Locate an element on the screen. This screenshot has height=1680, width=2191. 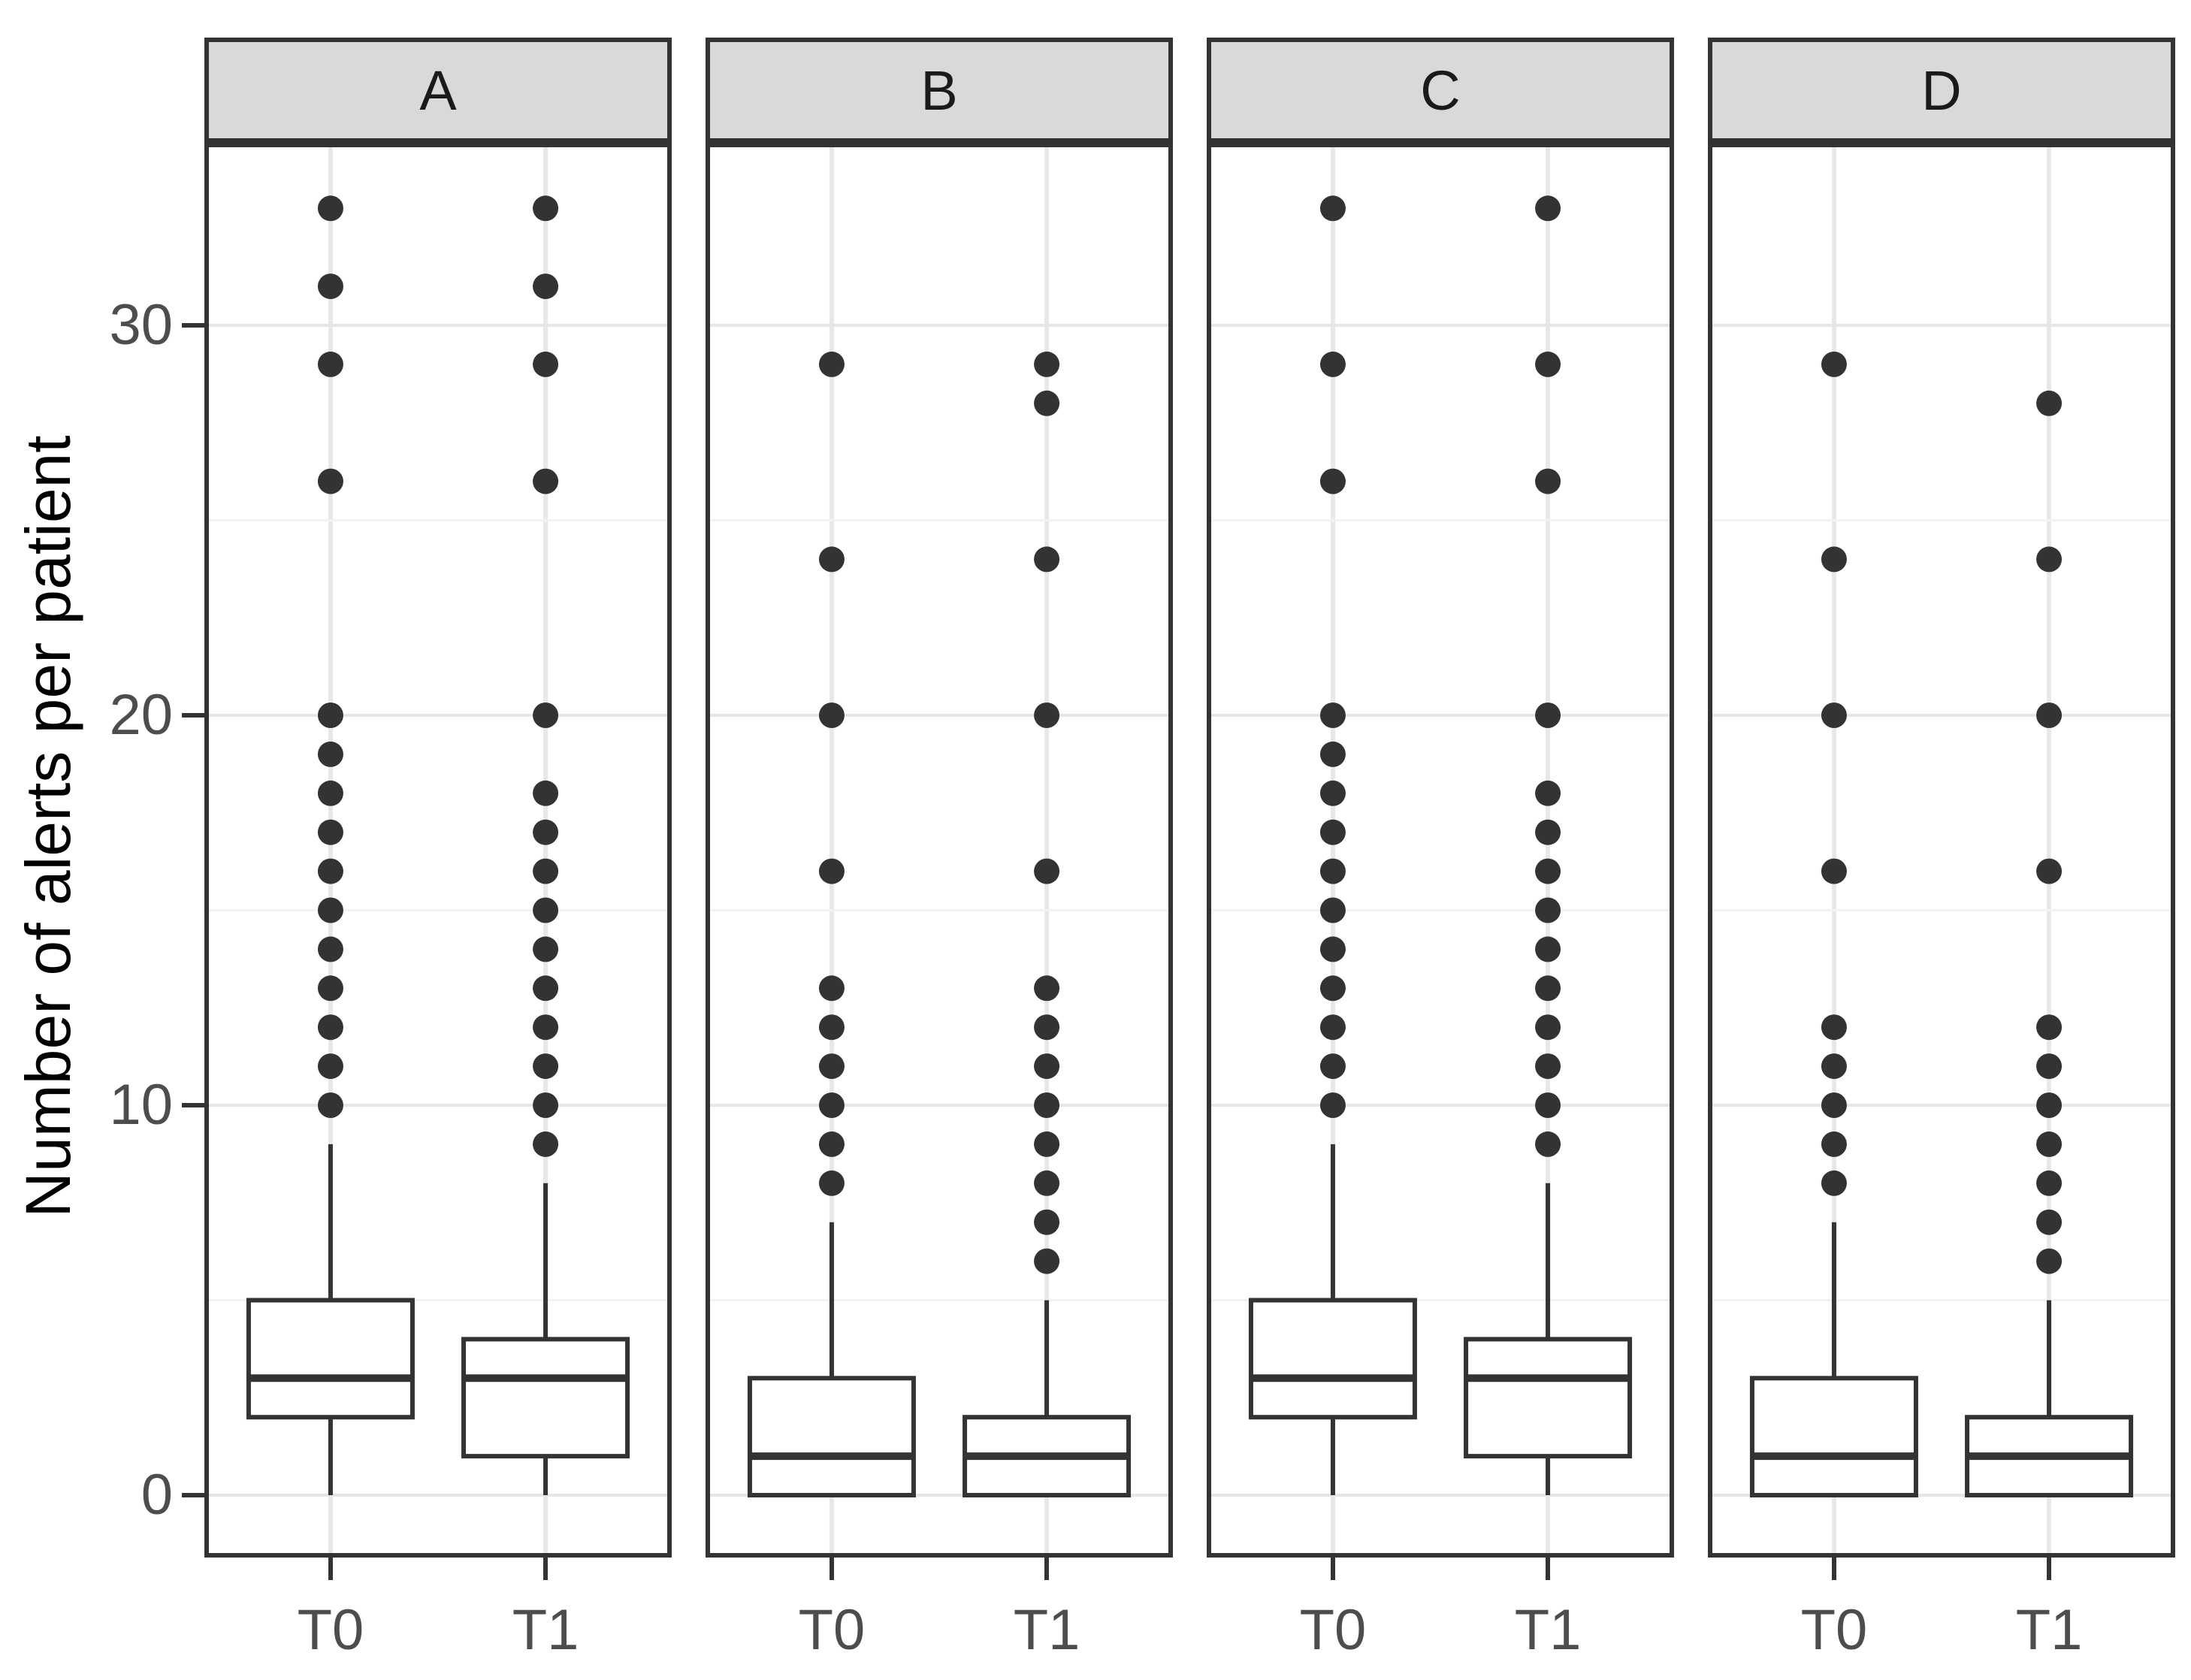
facet-strip-label: A is located at coordinates (438, 90).